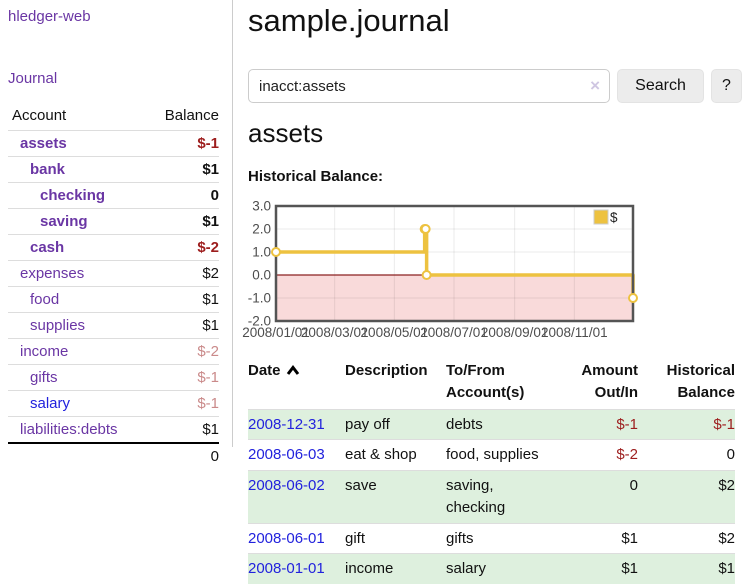  What do you see at coordinates (208, 351) in the screenshot?
I see `account-balance: $-2` at bounding box center [208, 351].